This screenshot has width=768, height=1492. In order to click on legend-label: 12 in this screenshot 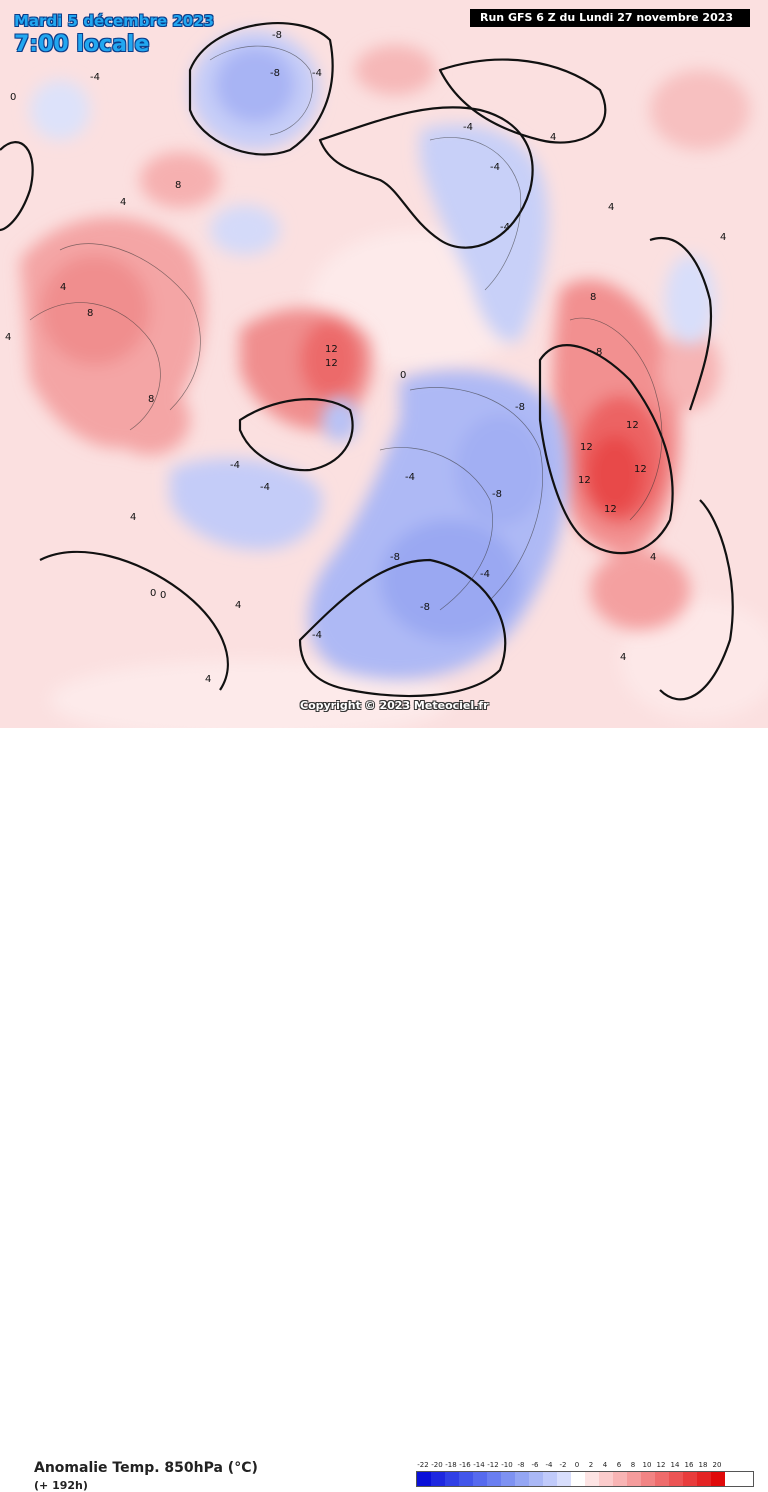, I will do `click(661, 1465)`.